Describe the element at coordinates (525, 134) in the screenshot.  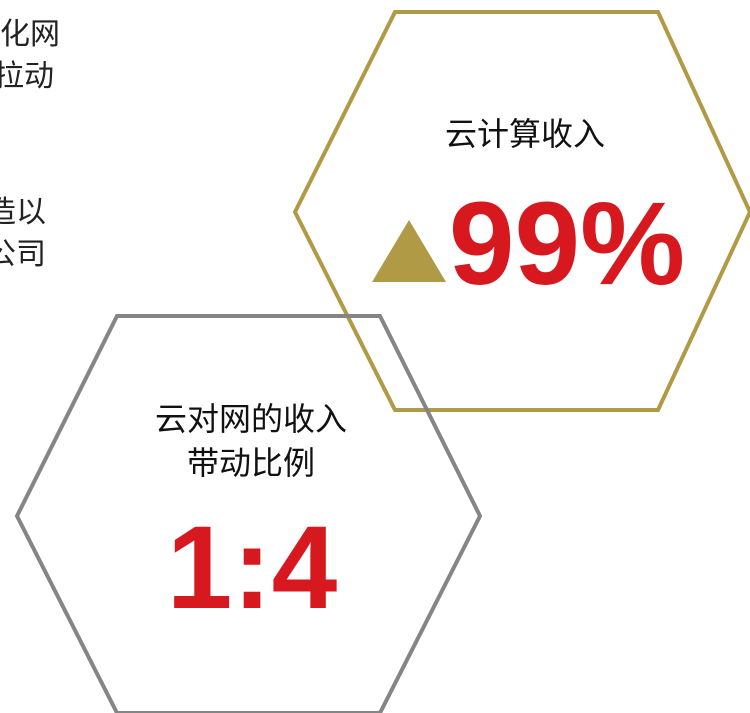
I see `hexagon-title: 云计算收入` at that location.